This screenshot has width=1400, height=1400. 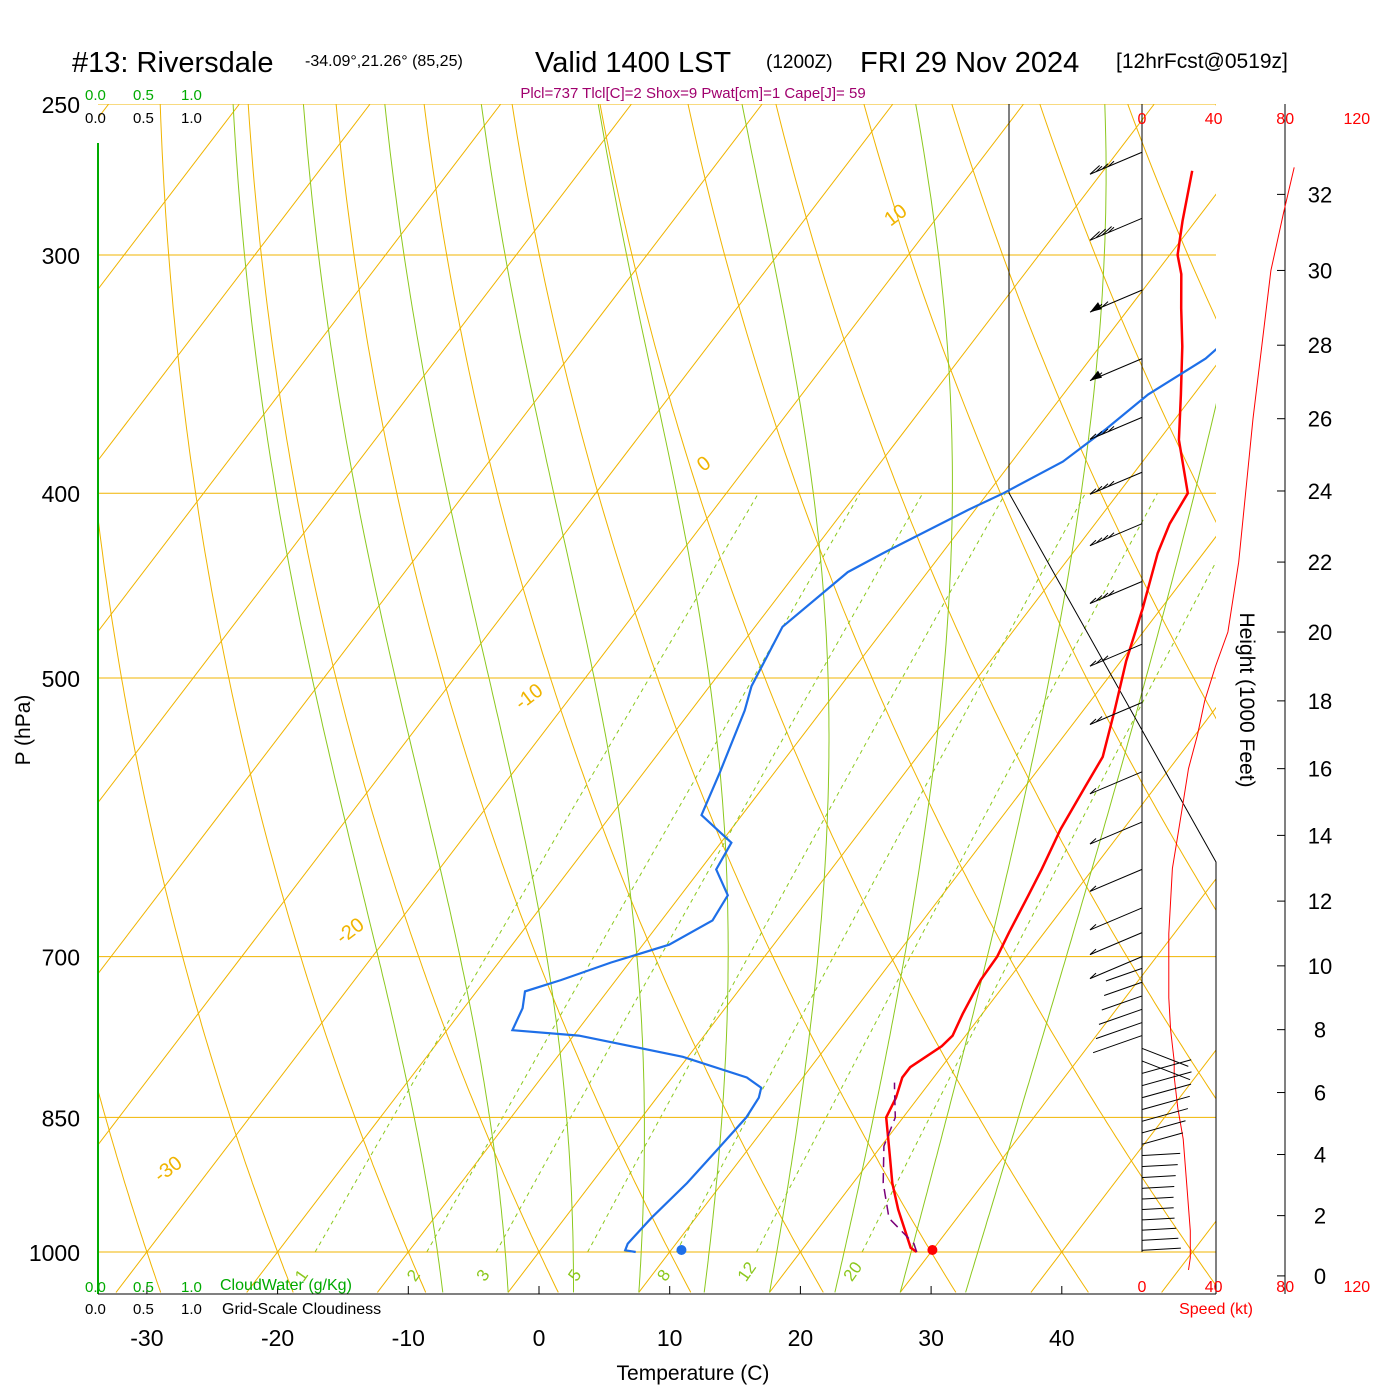 What do you see at coordinates (801, 1338) in the screenshot?
I see `temperature-tick-label: 20` at bounding box center [801, 1338].